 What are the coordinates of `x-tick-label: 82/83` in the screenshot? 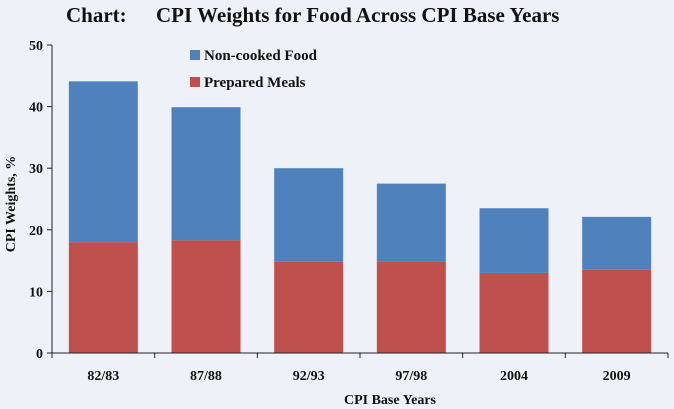 It's located at (103, 376).